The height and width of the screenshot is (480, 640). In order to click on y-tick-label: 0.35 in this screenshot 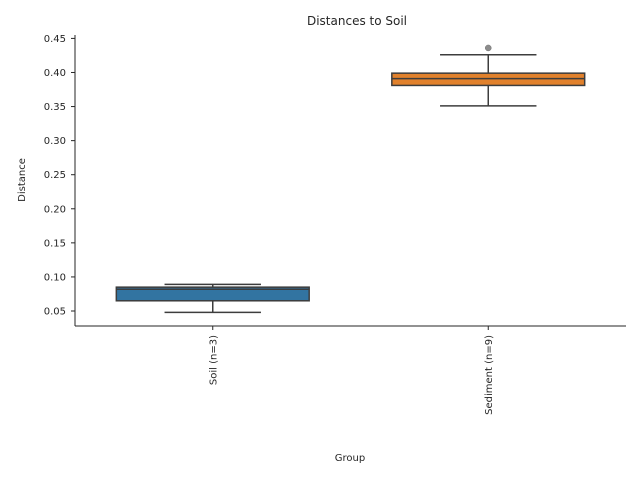, I will do `click(55, 107)`.